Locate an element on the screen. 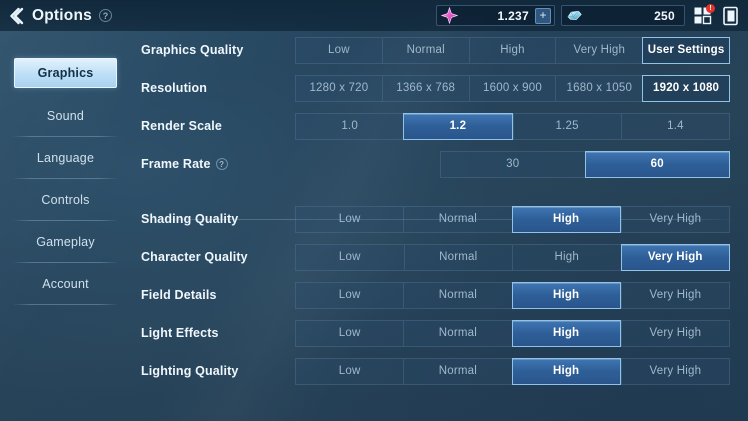 This screenshot has width=748, height=421. notification-badge: ! is located at coordinates (710, 8).